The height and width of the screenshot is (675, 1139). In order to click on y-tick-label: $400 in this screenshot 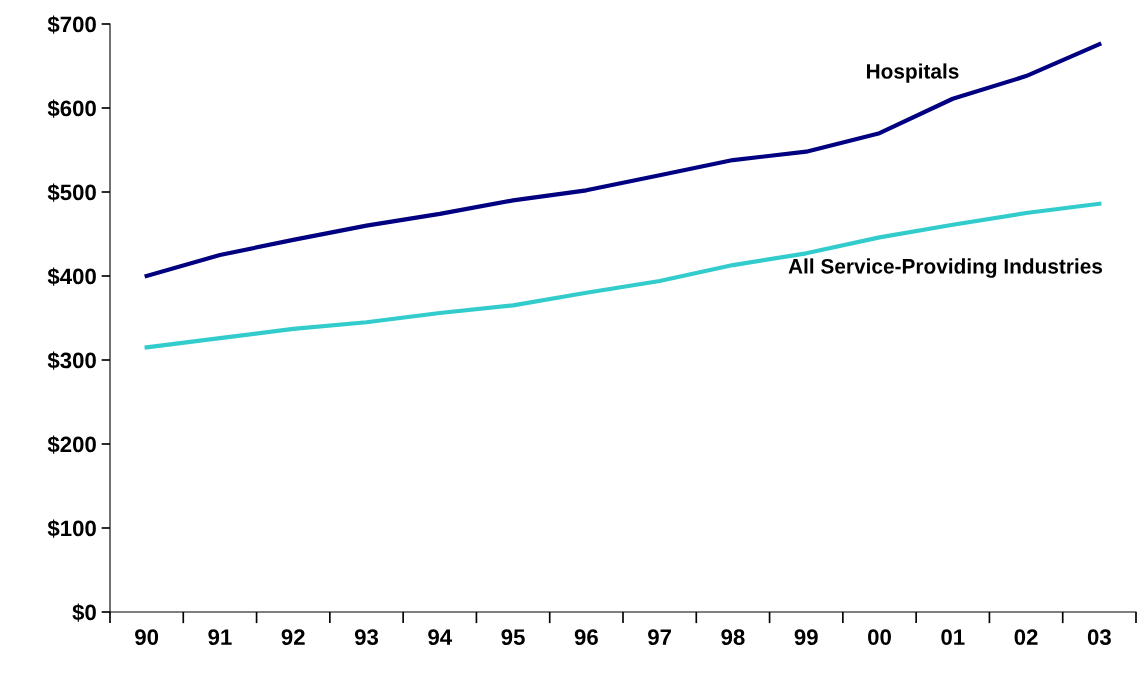, I will do `click(71, 276)`.